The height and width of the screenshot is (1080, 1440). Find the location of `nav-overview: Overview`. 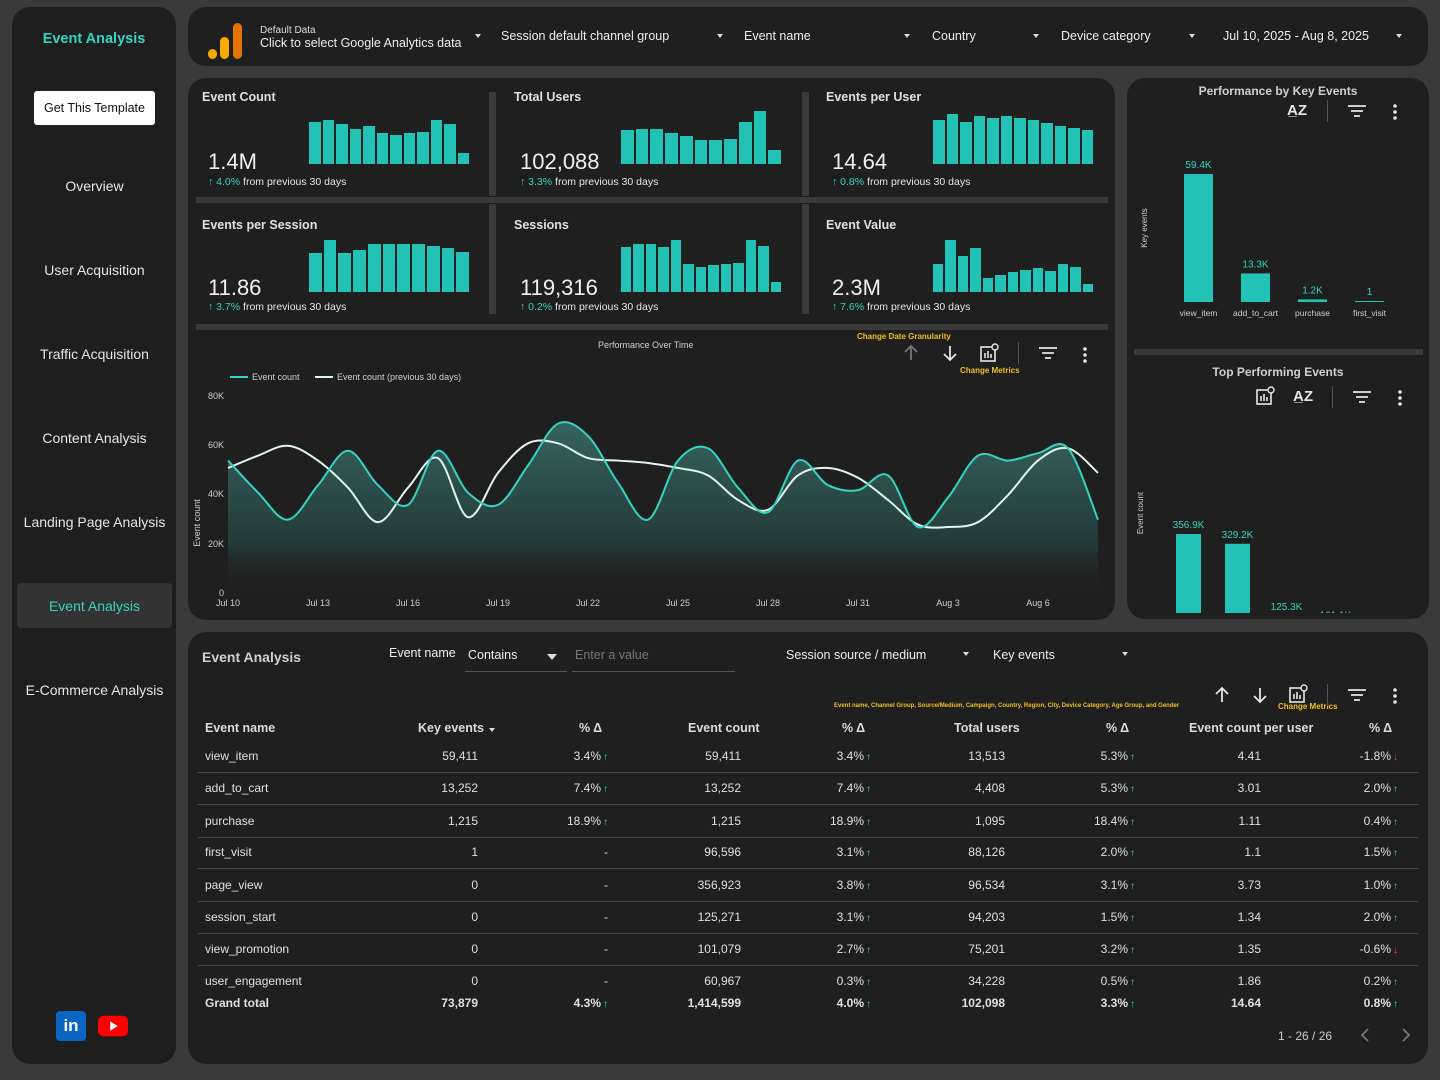

nav-overview: Overview is located at coordinates (94, 185).